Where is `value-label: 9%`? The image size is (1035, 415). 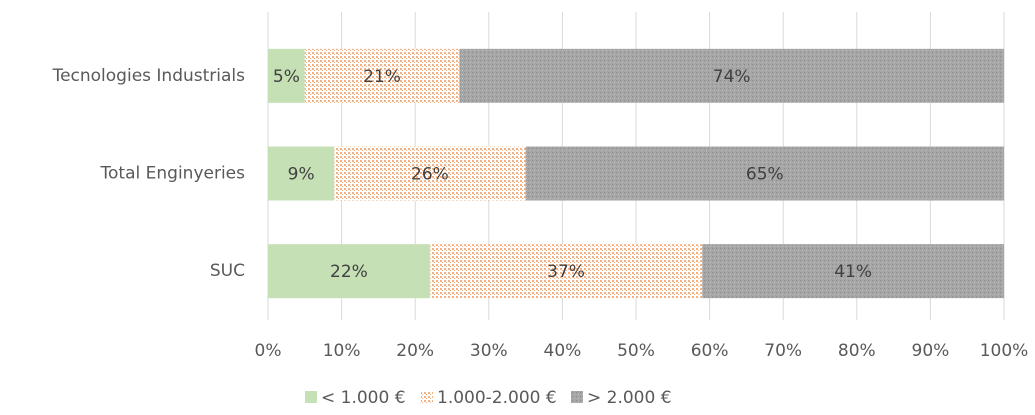
value-label: 9% is located at coordinates (301, 175).